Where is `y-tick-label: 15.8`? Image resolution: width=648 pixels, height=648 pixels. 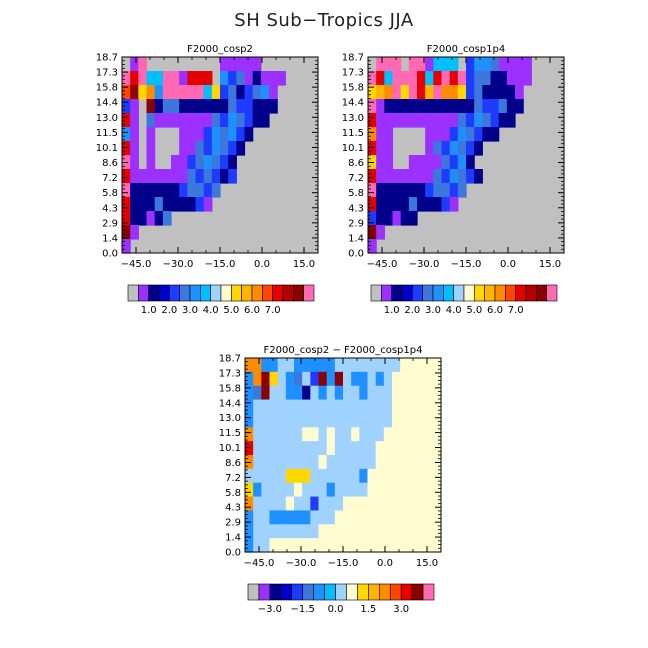
y-tick-label: 15.8 is located at coordinates (353, 88).